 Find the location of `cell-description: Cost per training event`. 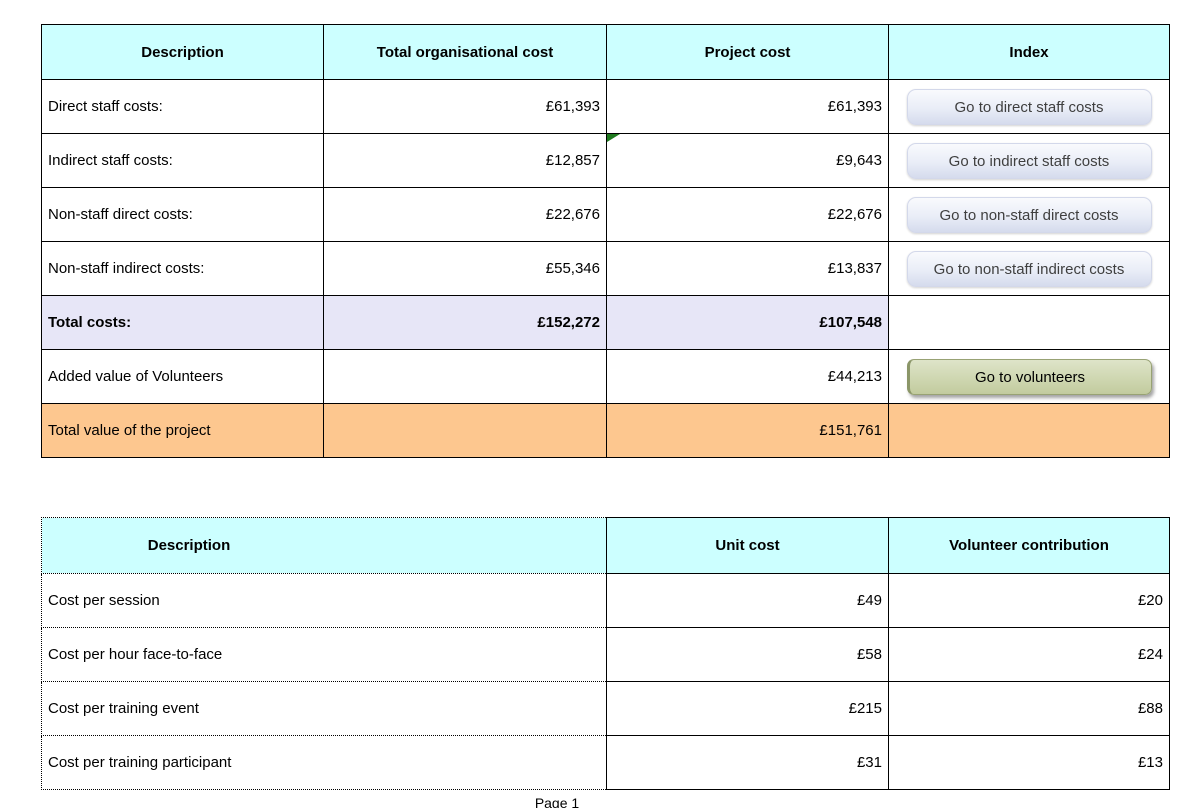

cell-description: Cost per training event is located at coordinates (324, 708).